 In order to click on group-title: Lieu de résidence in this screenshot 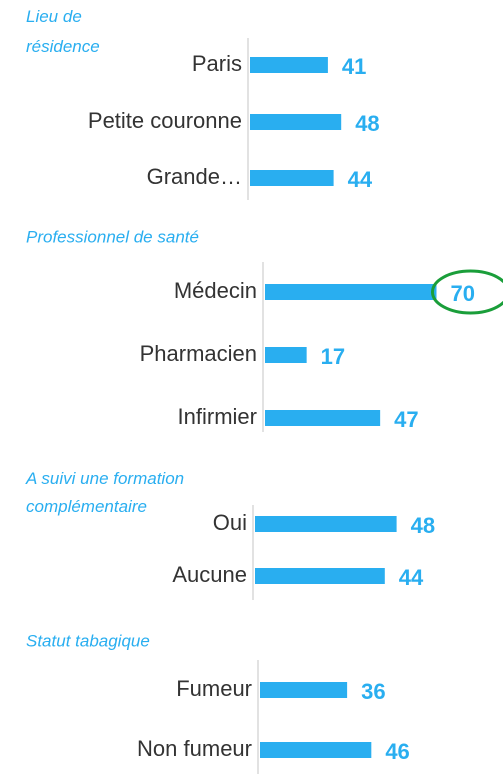, I will do `click(63, 31)`.